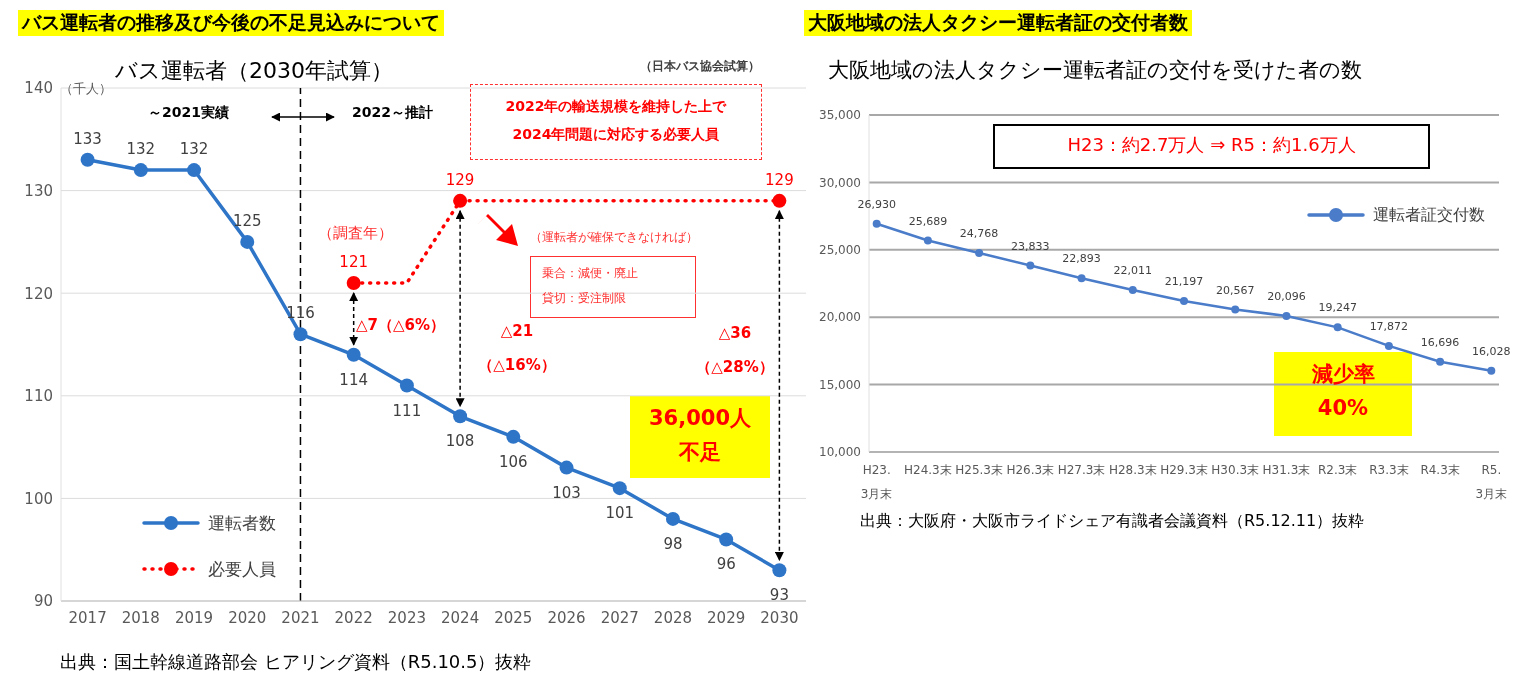  Describe the element at coordinates (840, 115) in the screenshot. I see `y-tick-label: 35,000` at that location.